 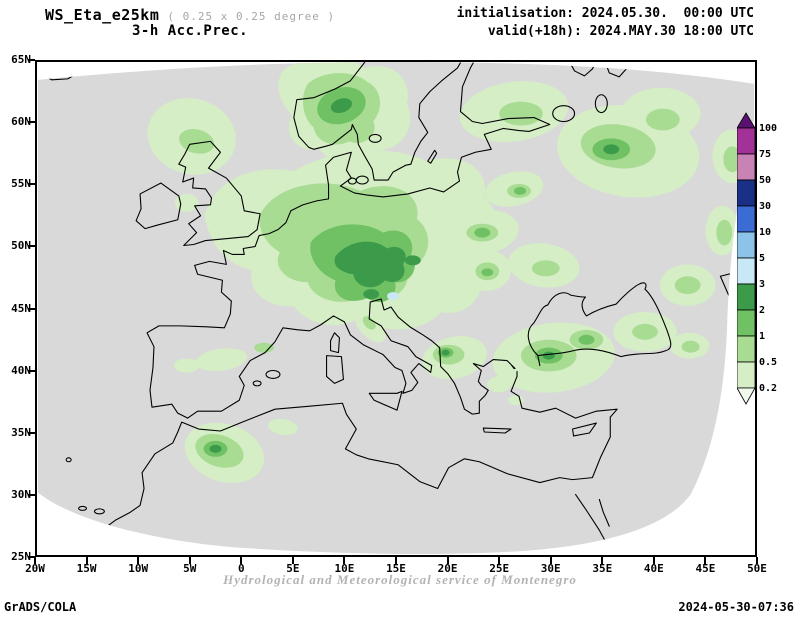 I want to click on init-time: initialisation: 2024.05.30. 00:00 UTC, so click(x=605, y=13).